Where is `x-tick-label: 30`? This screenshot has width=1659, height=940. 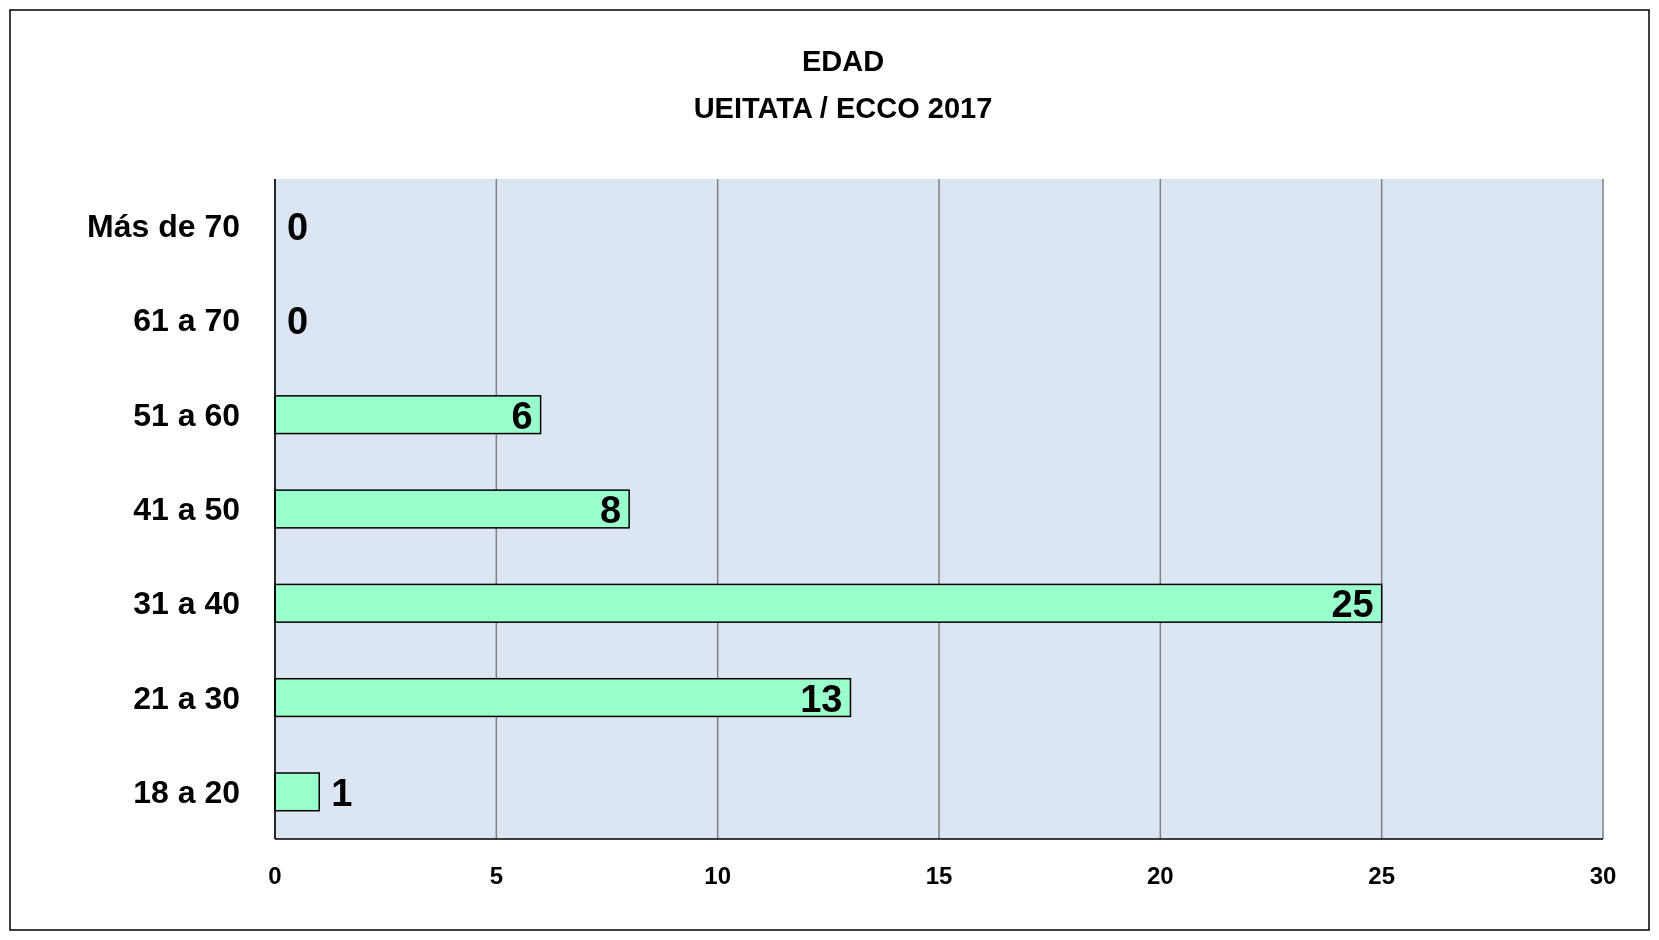 x-tick-label: 30 is located at coordinates (1603, 875).